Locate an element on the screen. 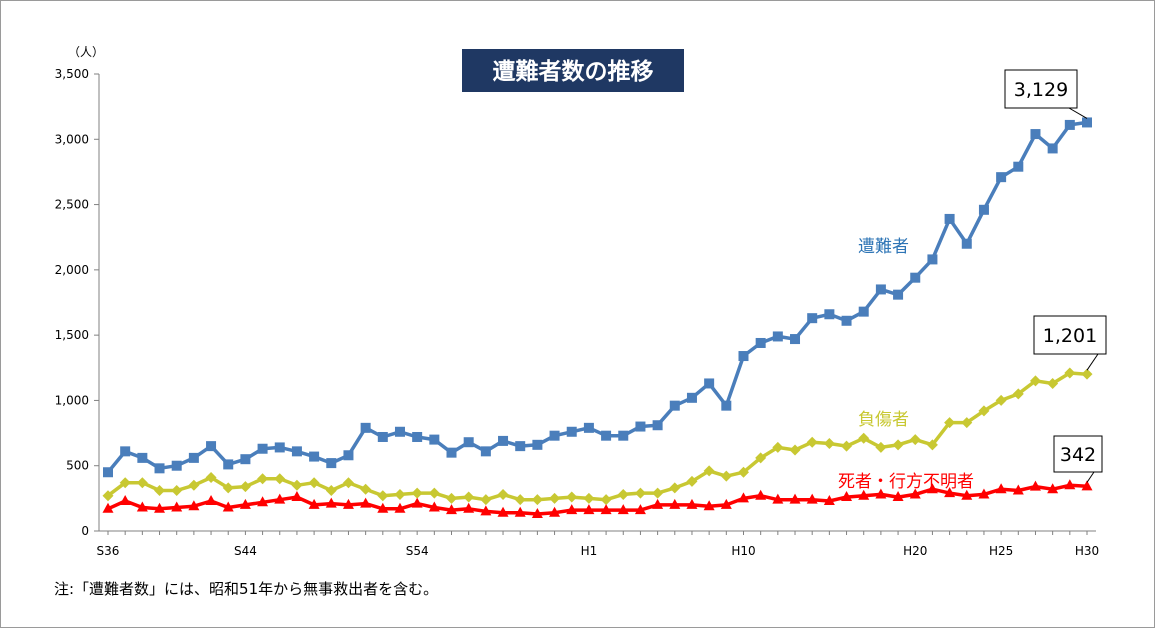 The width and height of the screenshot is (1155, 628). callout-value: 1,201 is located at coordinates (1070, 336).